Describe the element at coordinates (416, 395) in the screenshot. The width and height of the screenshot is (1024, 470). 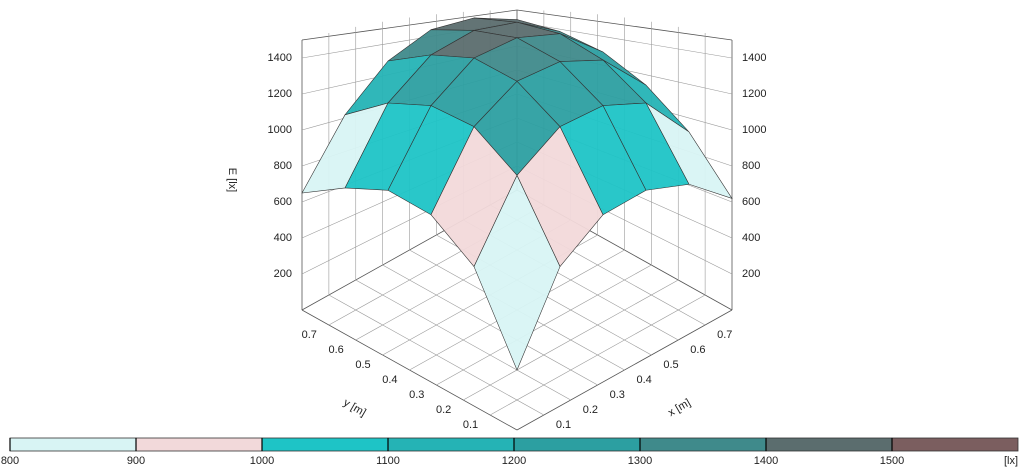
I see `y-tick-label: 0.3` at that location.